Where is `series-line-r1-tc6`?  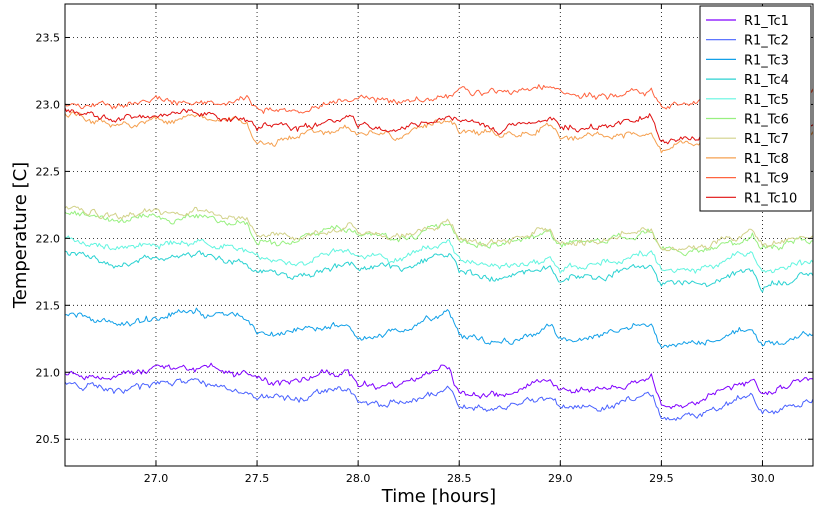 series-line-r1-tc6 is located at coordinates (439, 233).